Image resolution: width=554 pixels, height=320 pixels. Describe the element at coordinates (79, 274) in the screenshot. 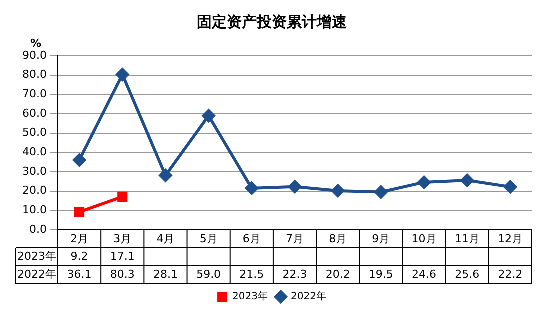

I see `data-label: 36.1` at that location.